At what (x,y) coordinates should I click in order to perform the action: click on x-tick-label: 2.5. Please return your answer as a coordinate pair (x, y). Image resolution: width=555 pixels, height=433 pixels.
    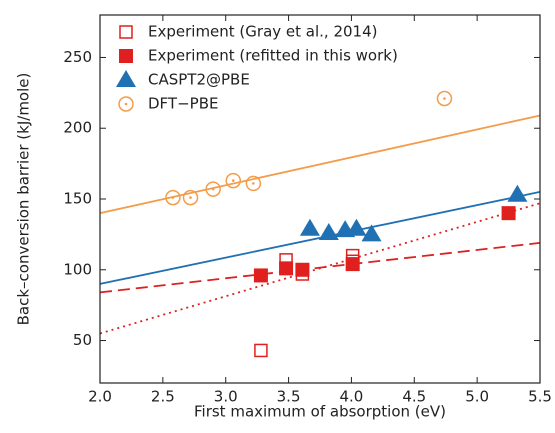
    Looking at the image, I should click on (163, 397).